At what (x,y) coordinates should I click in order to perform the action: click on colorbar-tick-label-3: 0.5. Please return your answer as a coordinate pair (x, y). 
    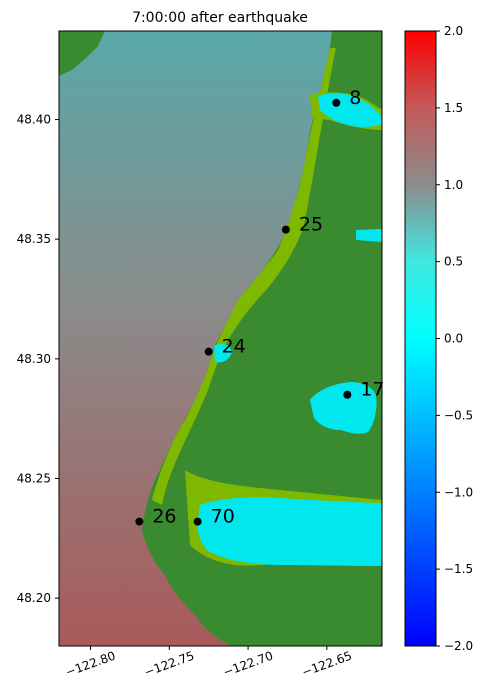
    Looking at the image, I should click on (453, 262).